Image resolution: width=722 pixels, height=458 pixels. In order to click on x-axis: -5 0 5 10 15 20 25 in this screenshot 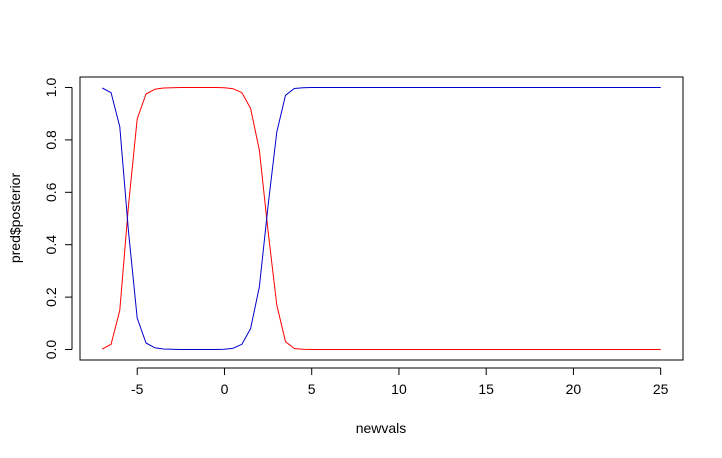, I will do `click(400, 382)`.